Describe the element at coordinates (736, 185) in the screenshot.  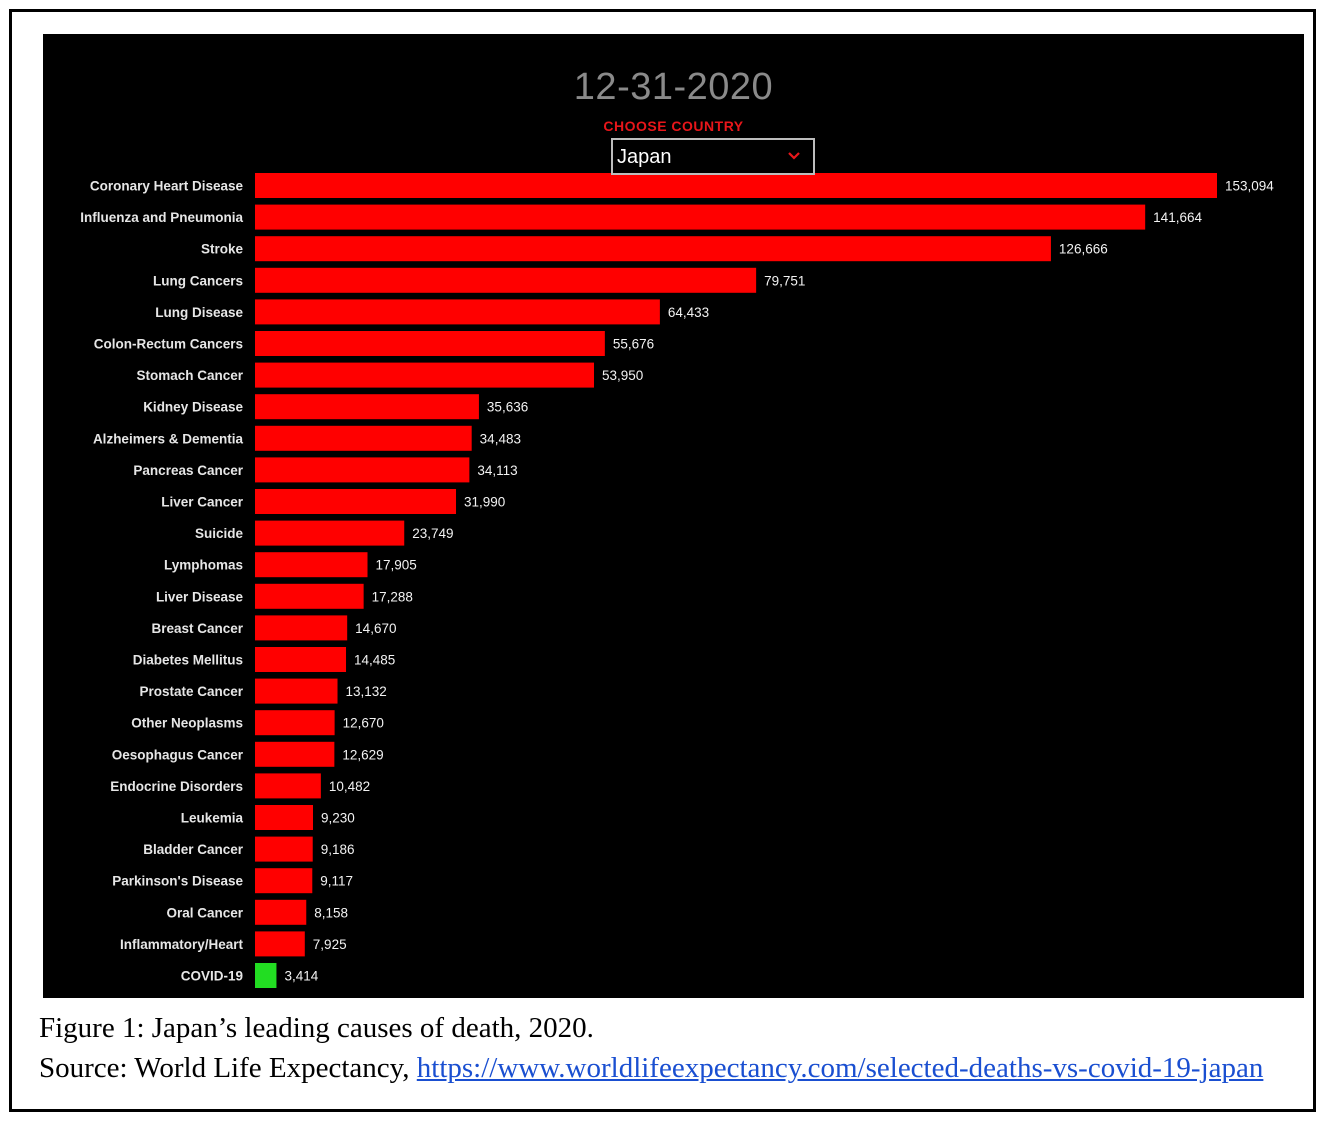
I see `bar-coronary-heart-disease` at that location.